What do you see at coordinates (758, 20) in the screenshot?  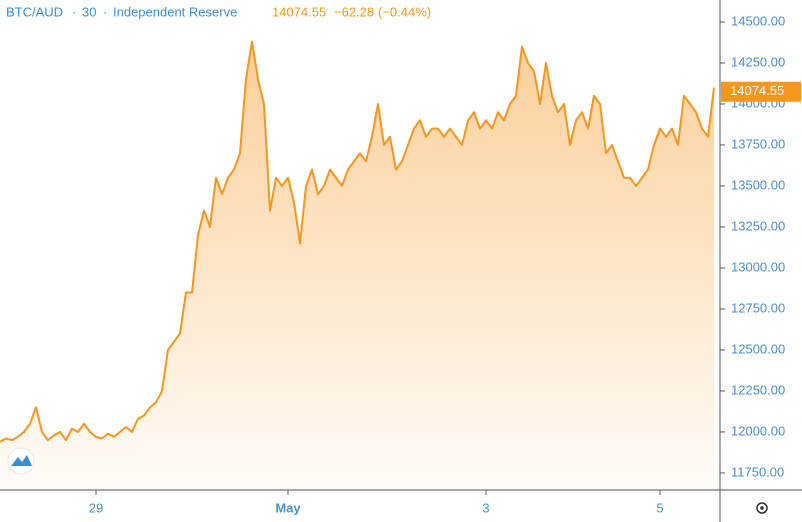 I see `y-tick-label: 14500.00` at bounding box center [758, 20].